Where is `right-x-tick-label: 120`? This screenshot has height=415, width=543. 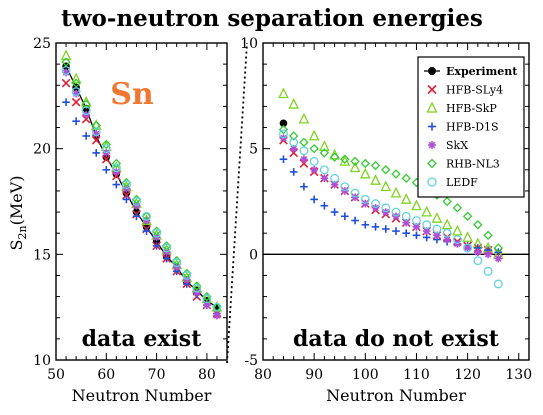
right-x-tick-label: 120 is located at coordinates (467, 375).